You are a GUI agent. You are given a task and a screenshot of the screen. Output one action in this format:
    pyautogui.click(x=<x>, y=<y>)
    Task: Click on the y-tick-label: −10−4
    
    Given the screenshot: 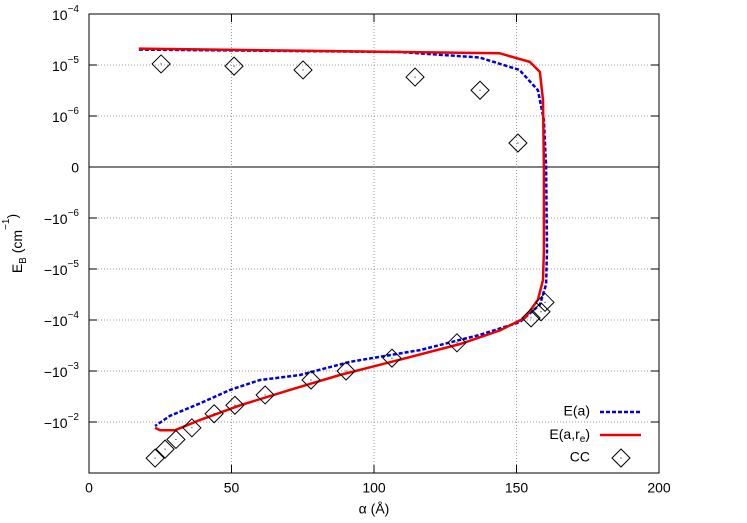 What is the action you would take?
    pyautogui.click(x=62, y=319)
    